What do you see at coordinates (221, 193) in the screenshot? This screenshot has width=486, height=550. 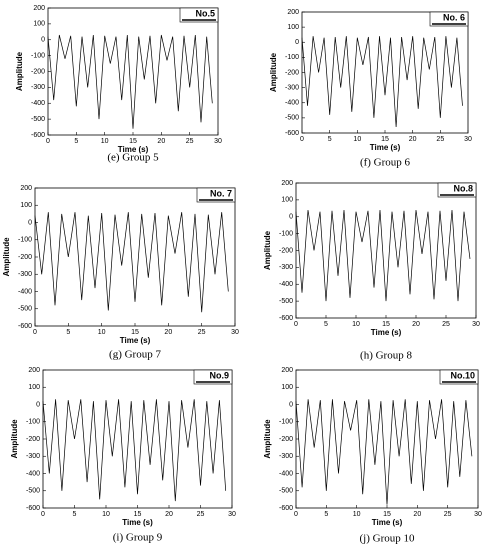 I see `legend-label: No. 7` at bounding box center [221, 193].